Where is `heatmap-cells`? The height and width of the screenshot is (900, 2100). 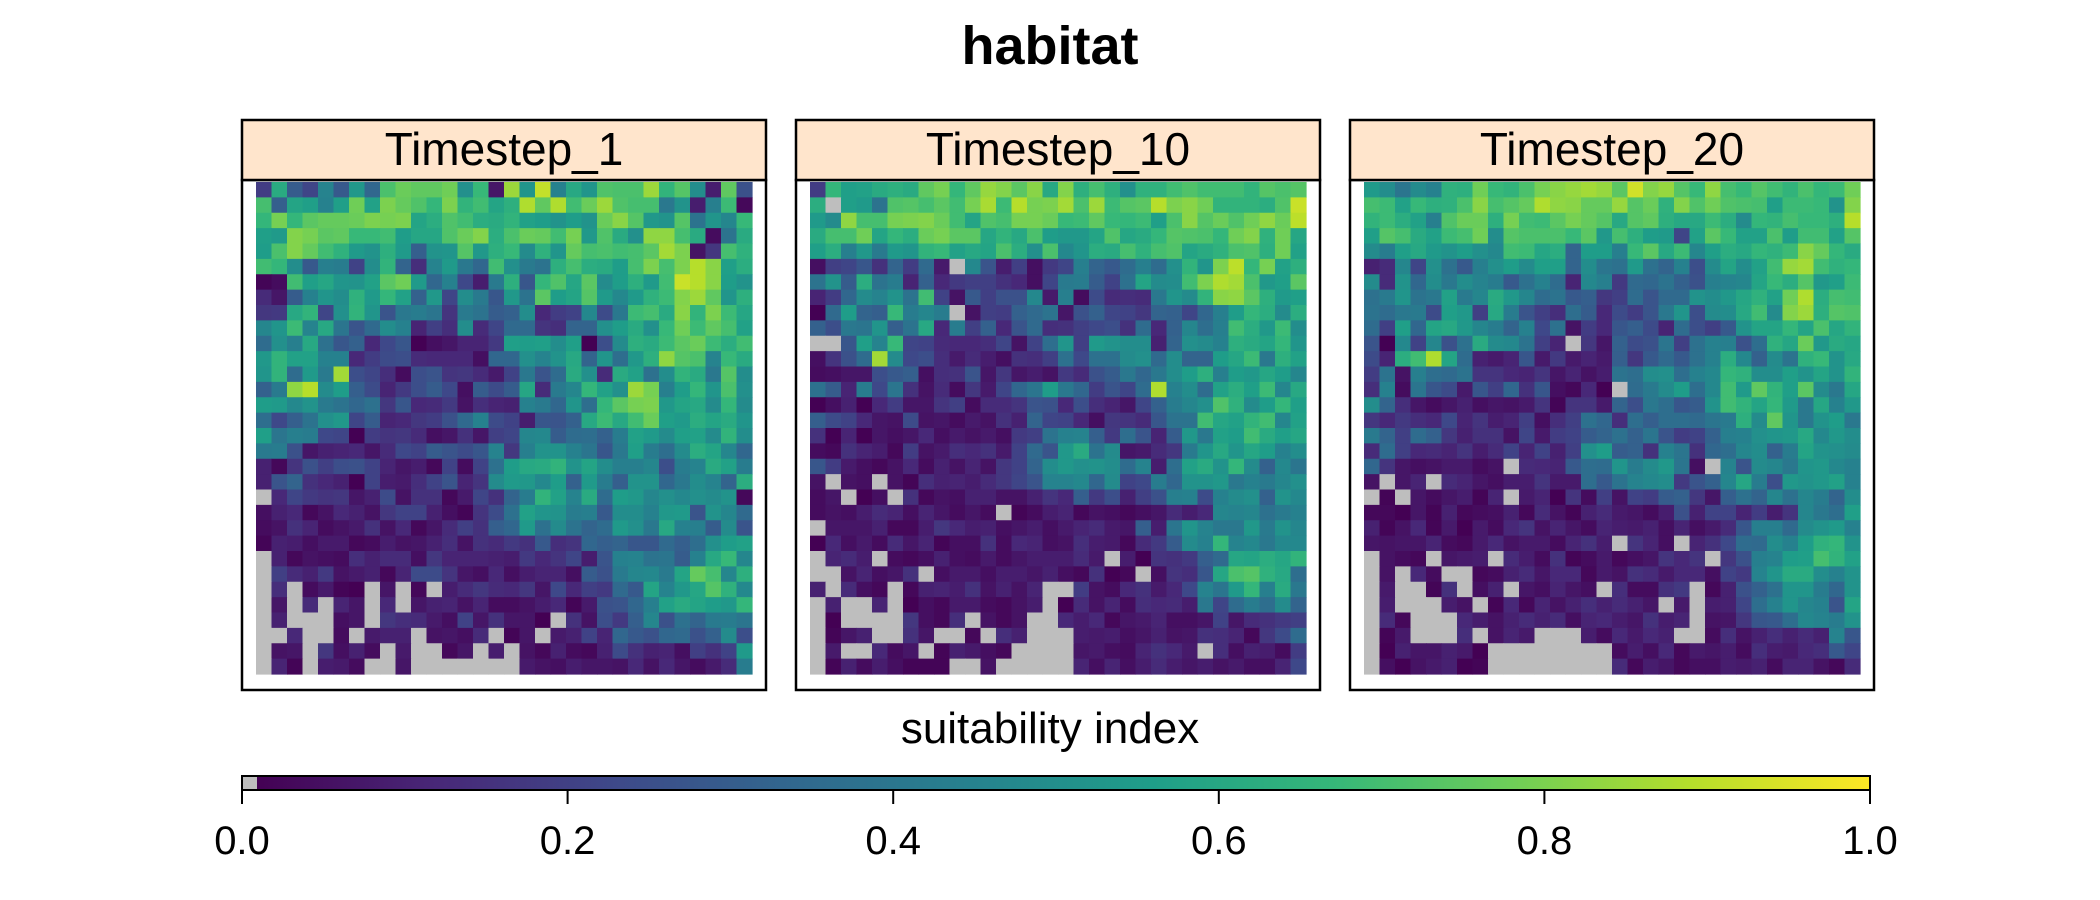
heatmap-cells is located at coordinates (1612, 428).